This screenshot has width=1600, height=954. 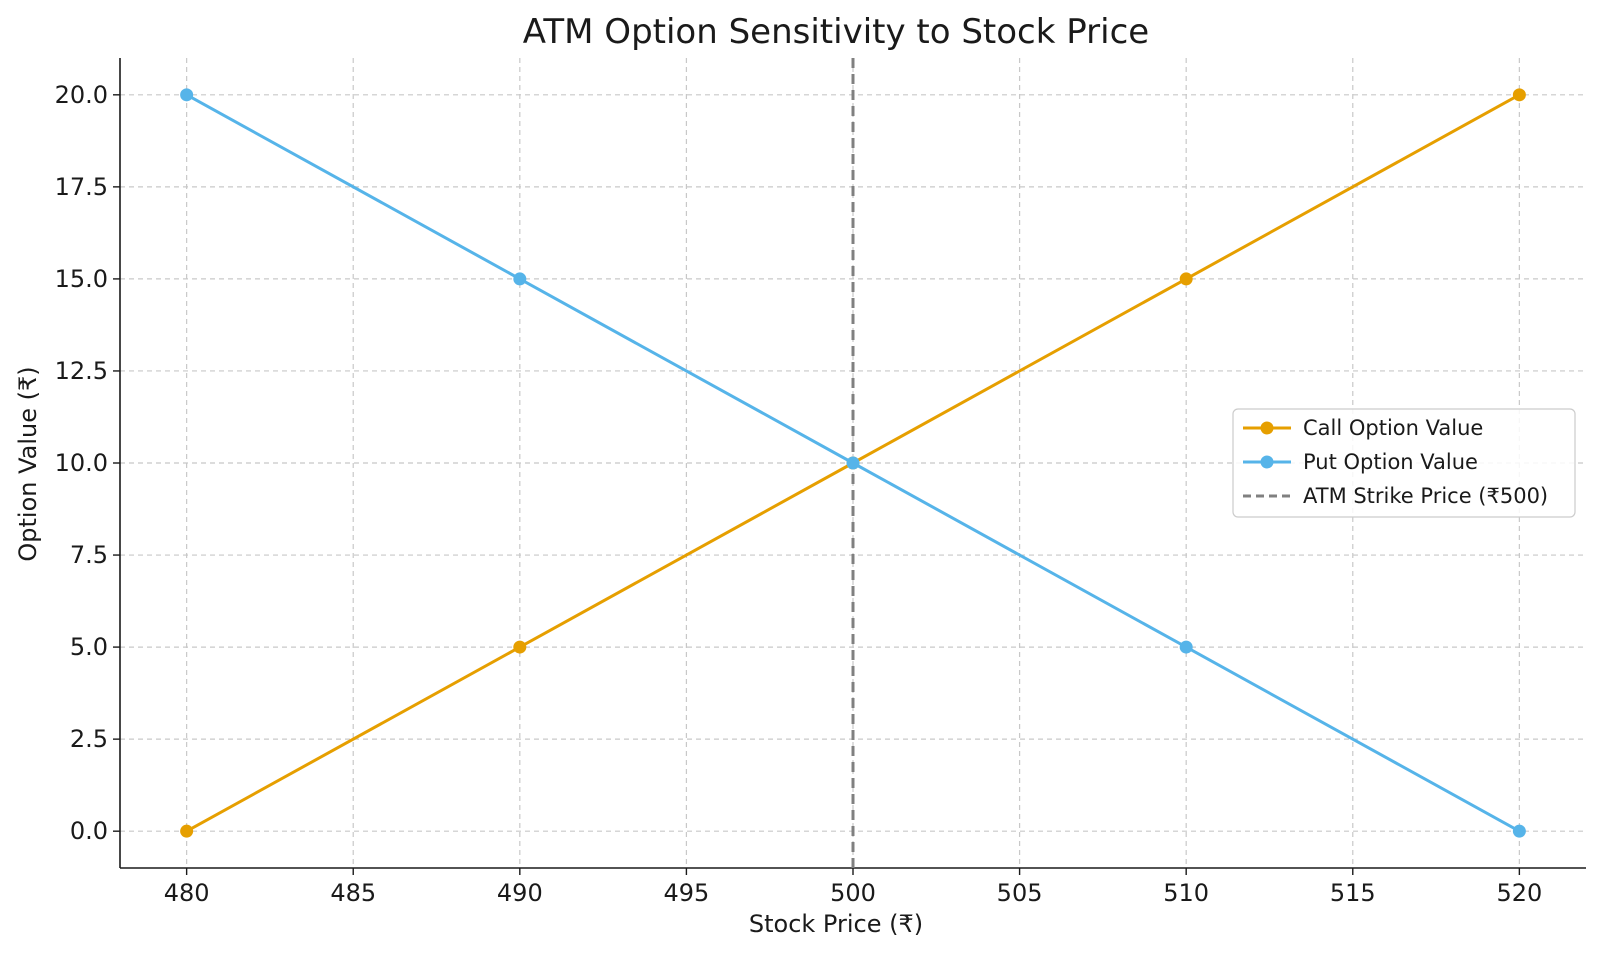 What do you see at coordinates (687, 893) in the screenshot?
I see `x-tick-label: 495` at bounding box center [687, 893].